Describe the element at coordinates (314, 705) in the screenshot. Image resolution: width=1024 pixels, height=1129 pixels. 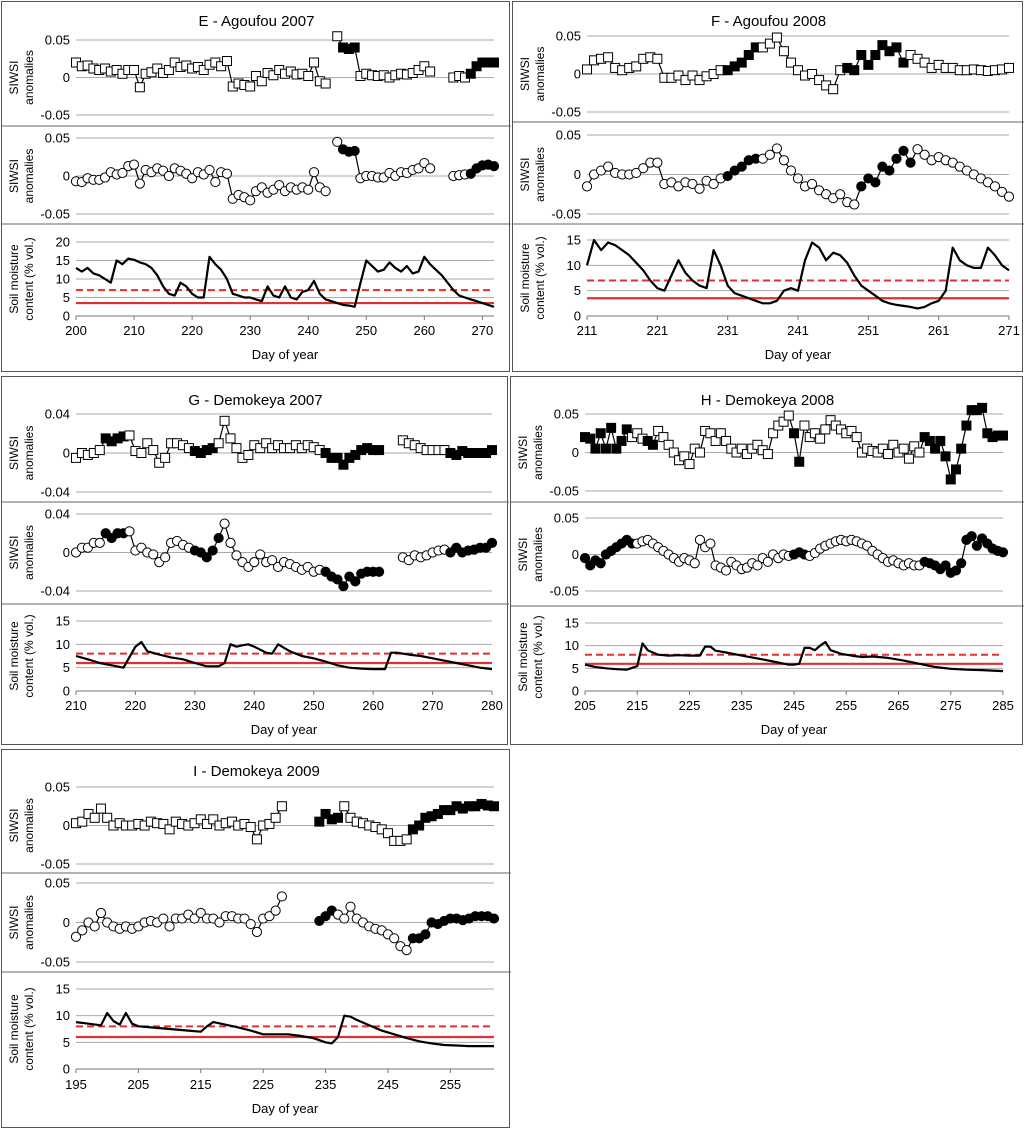
I see `x-tick-label: 250` at that location.